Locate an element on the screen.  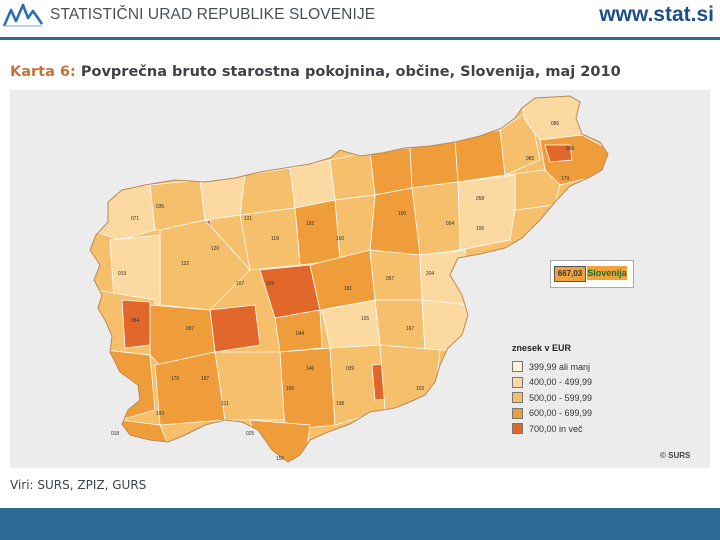
national-average-label: Slovenija is located at coordinates (607, 273).